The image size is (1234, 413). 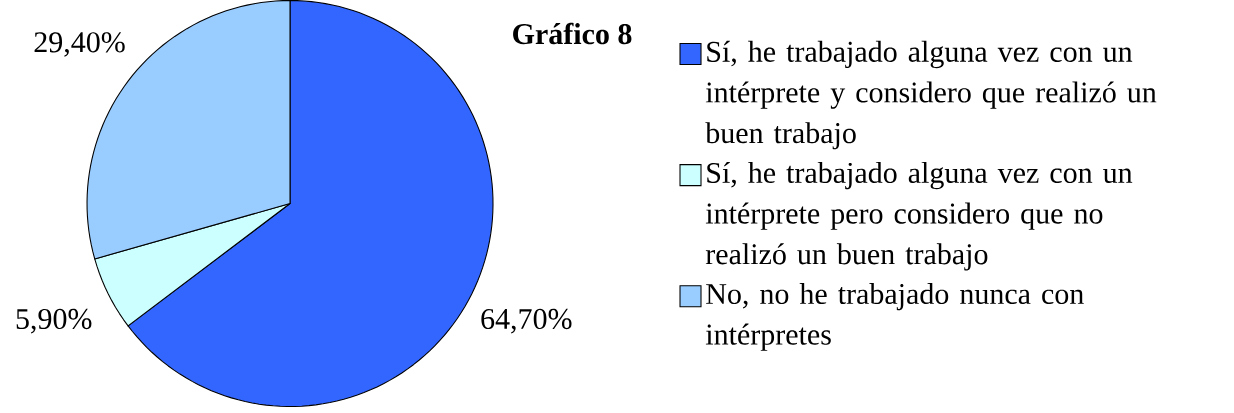 I want to click on data-label: 5,90%, so click(x=54, y=321).